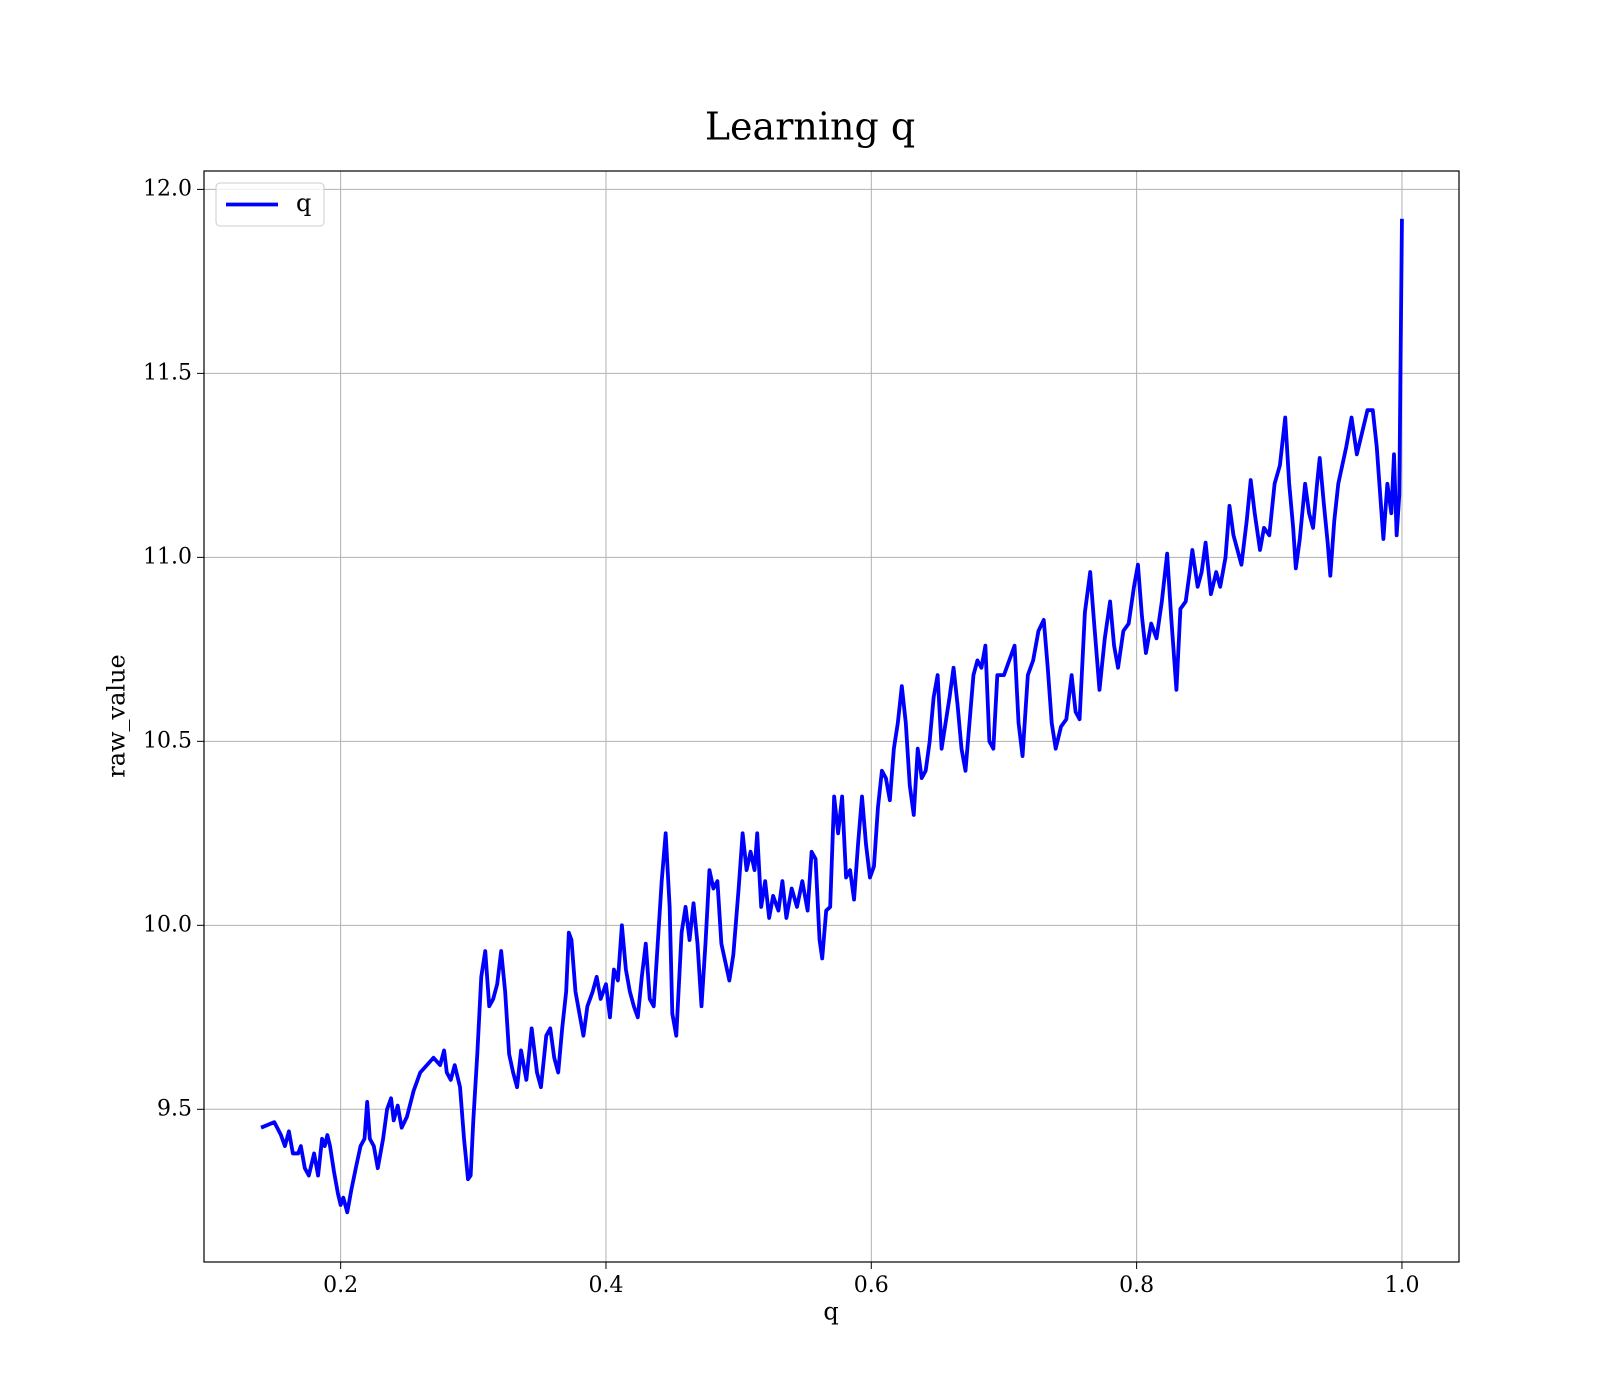 The width and height of the screenshot is (1600, 1400). I want to click on chart-title: Learning q, so click(810, 127).